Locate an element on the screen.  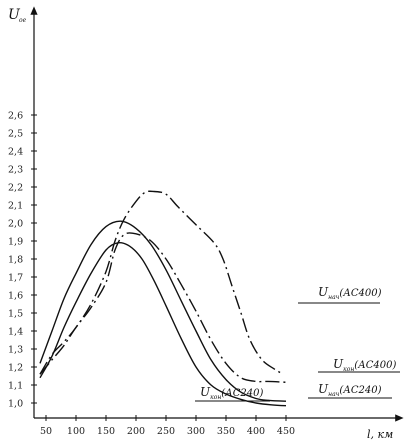
label-u-kon-ac400: Uкон(АС400) is located at coordinates (364, 365).